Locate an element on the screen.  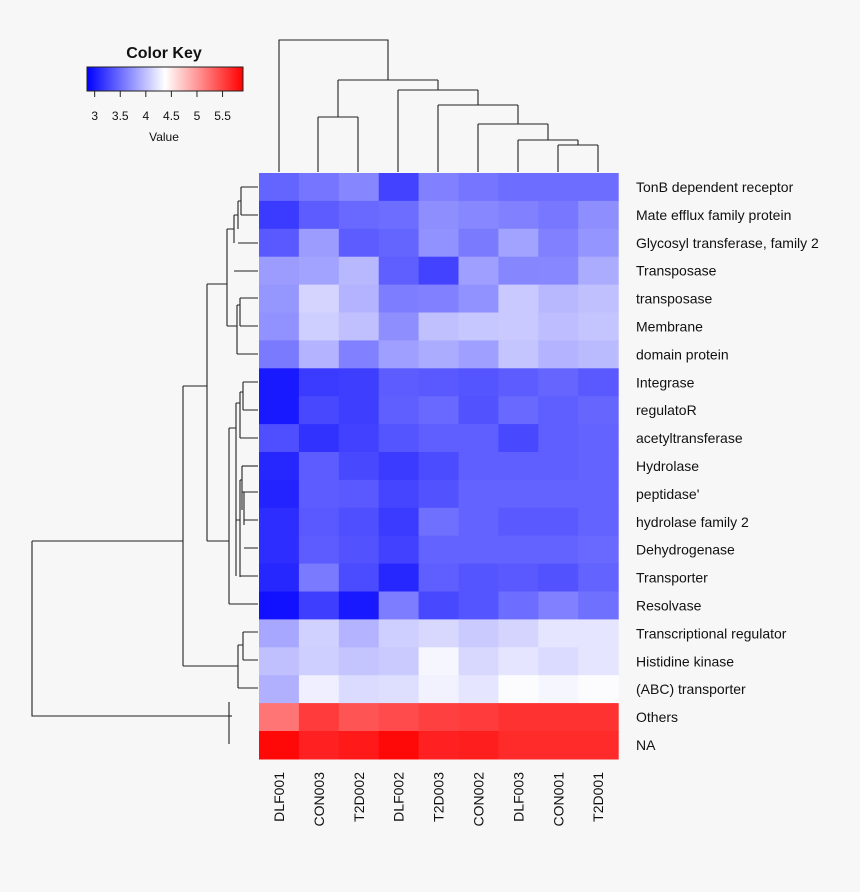
row-label: Transposase is located at coordinates (676, 271).